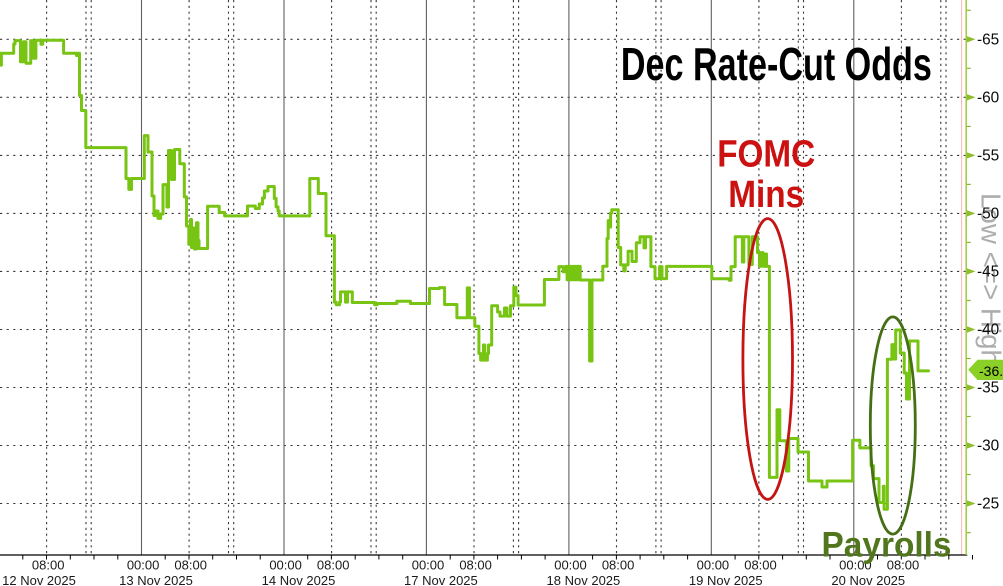  Describe the element at coordinates (39, 579) in the screenshot. I see `svg-text: 12 Nov 2025` at that location.